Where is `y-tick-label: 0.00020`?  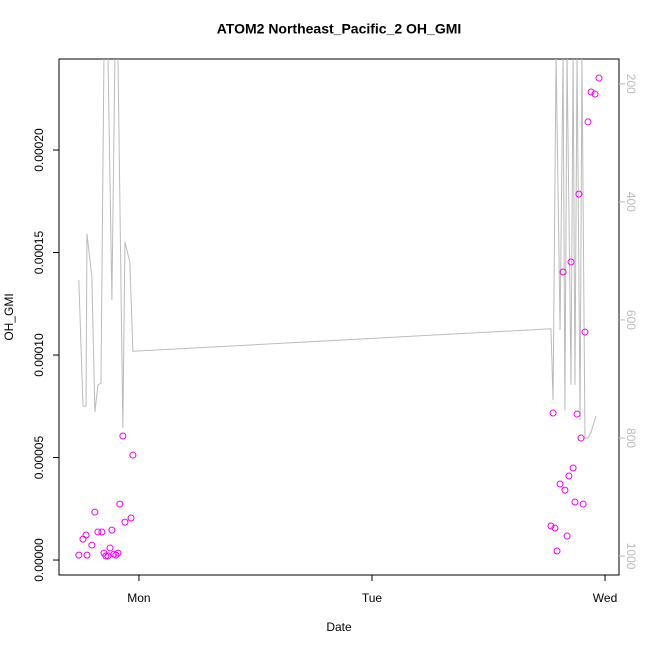
y-tick-label: 0.00020 is located at coordinates (39, 150).